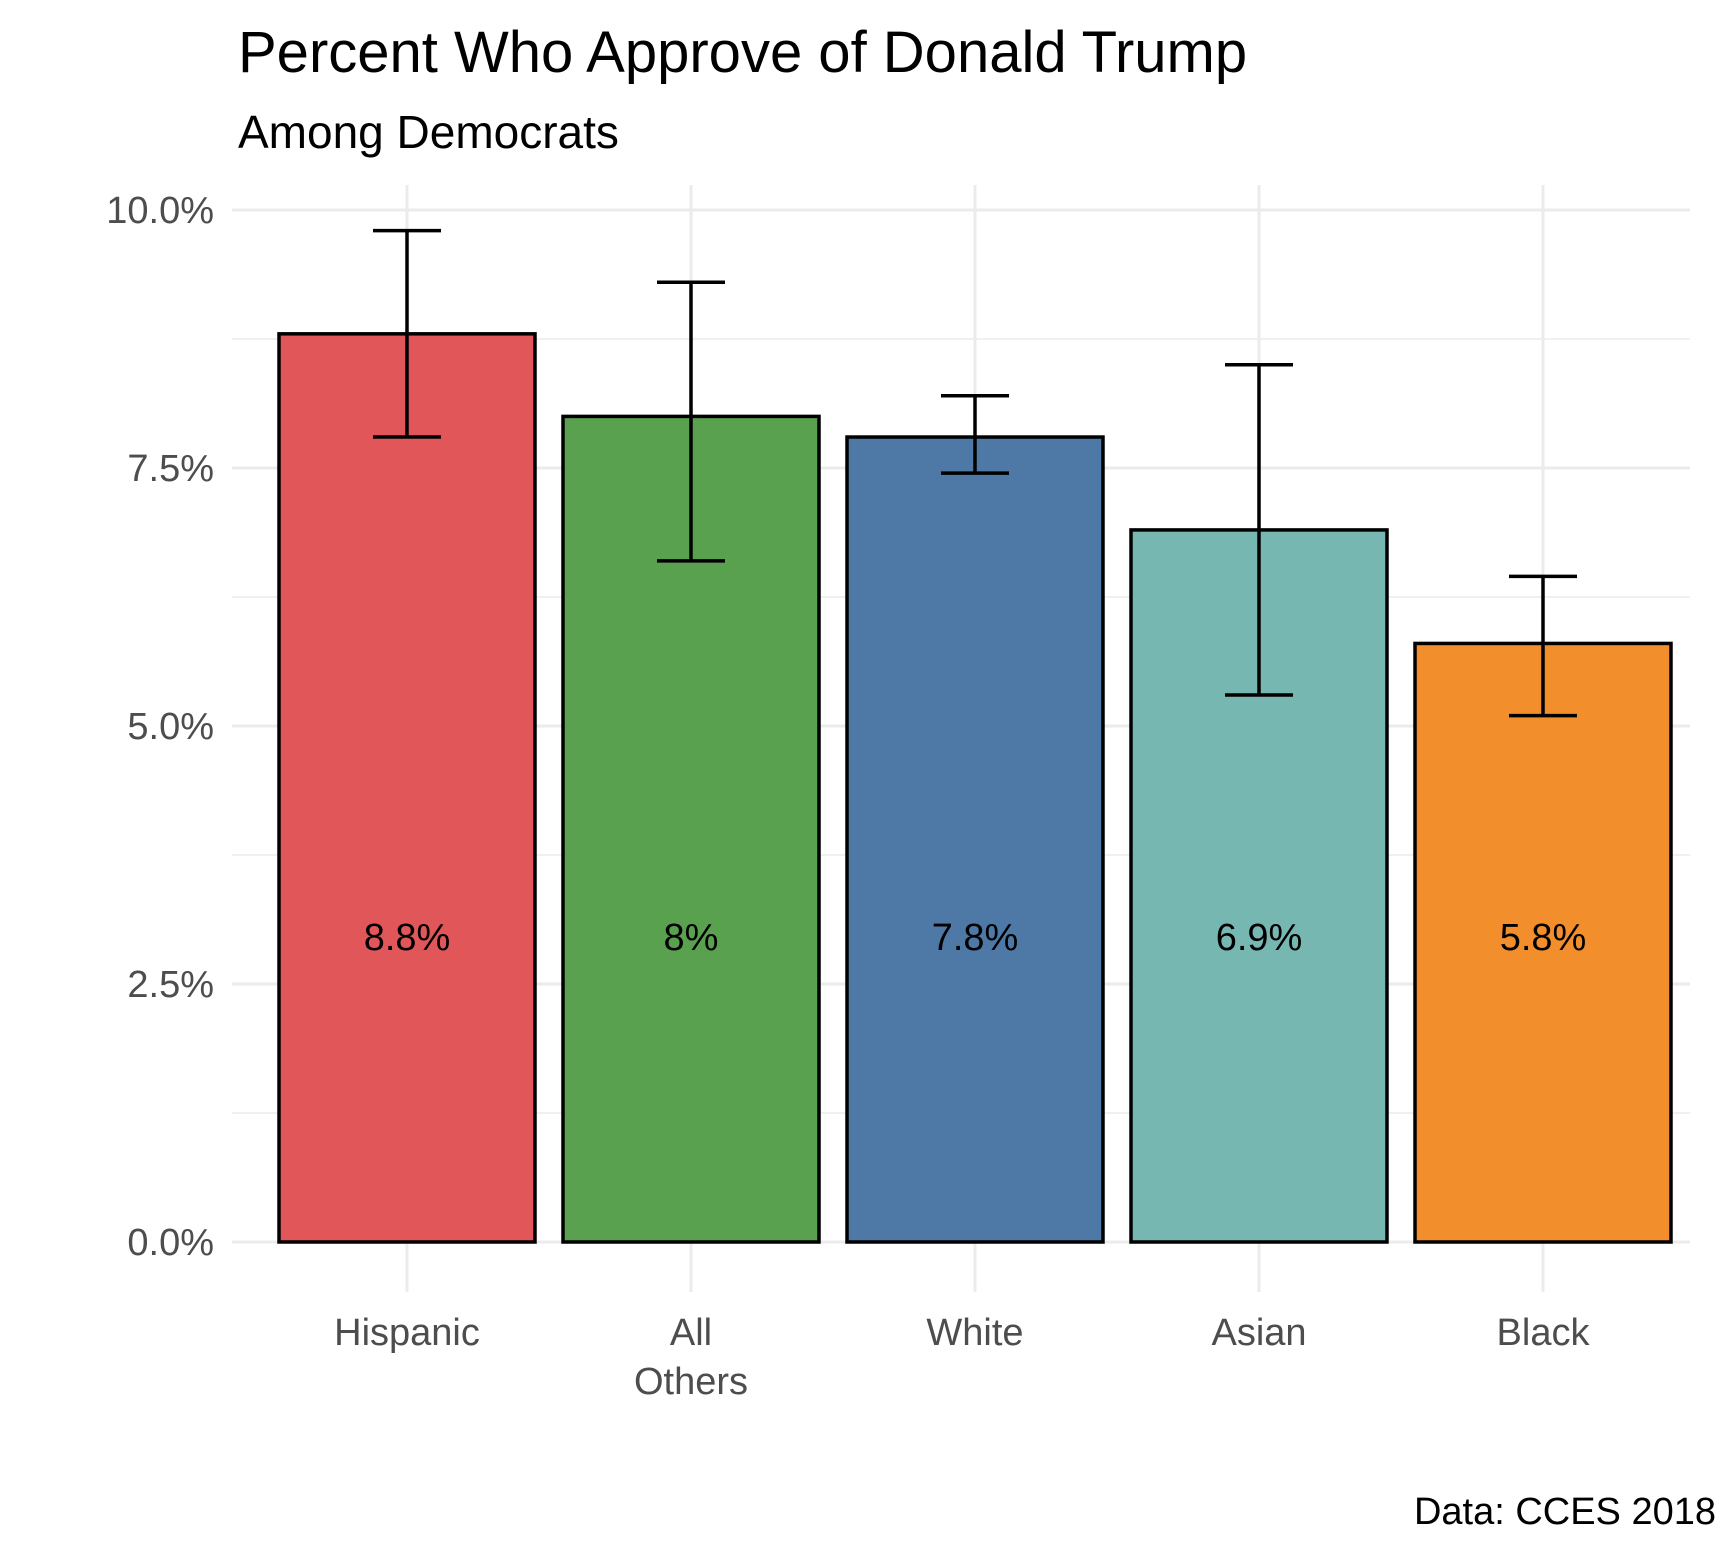 This screenshot has height=1549, width=1728. I want to click on y-tick-label: 2.5%, so click(170, 985).